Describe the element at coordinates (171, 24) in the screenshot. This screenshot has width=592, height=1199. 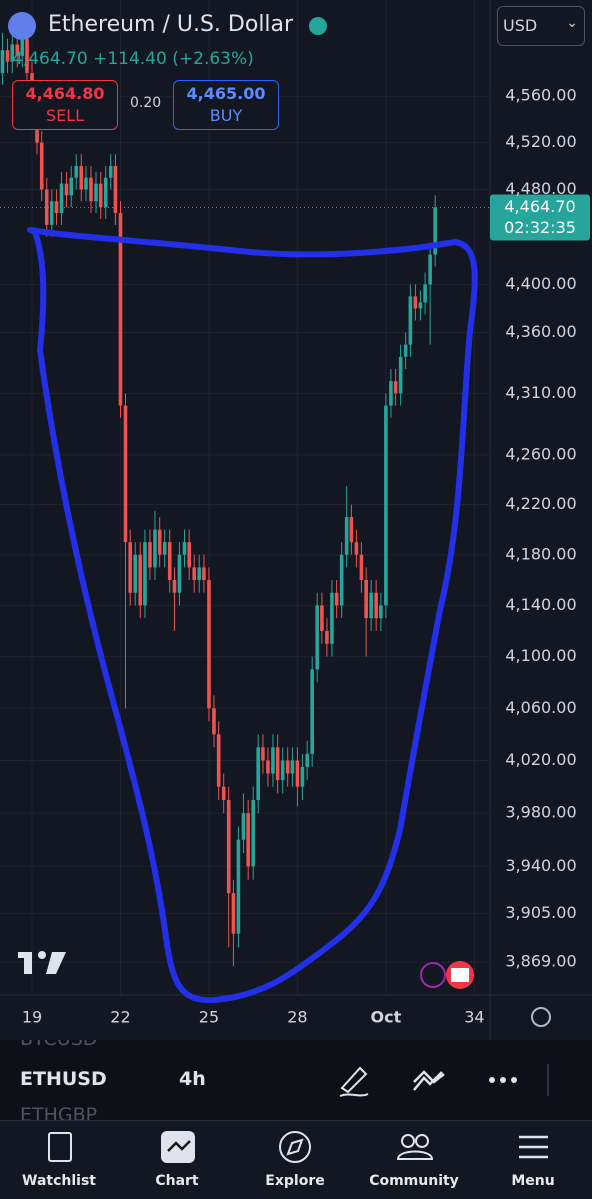
I see `symbol-title: Ethereum / U.S. Dollar` at that location.